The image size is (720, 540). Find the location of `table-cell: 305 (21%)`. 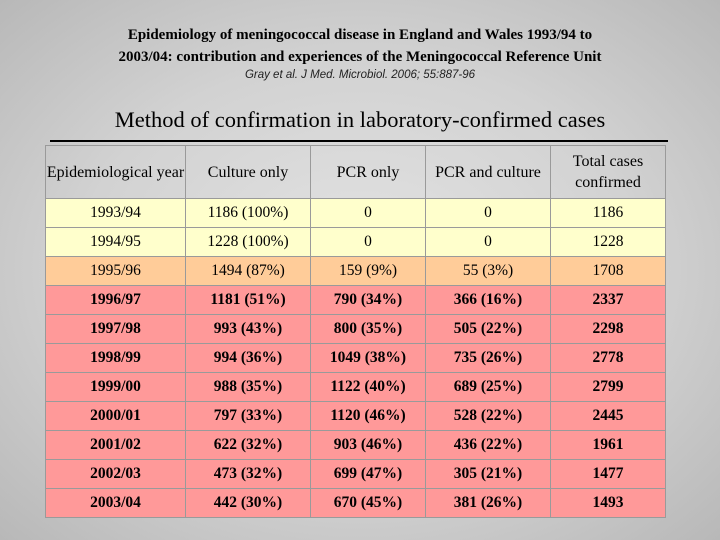

table-cell: 305 (21%) is located at coordinates (488, 474).